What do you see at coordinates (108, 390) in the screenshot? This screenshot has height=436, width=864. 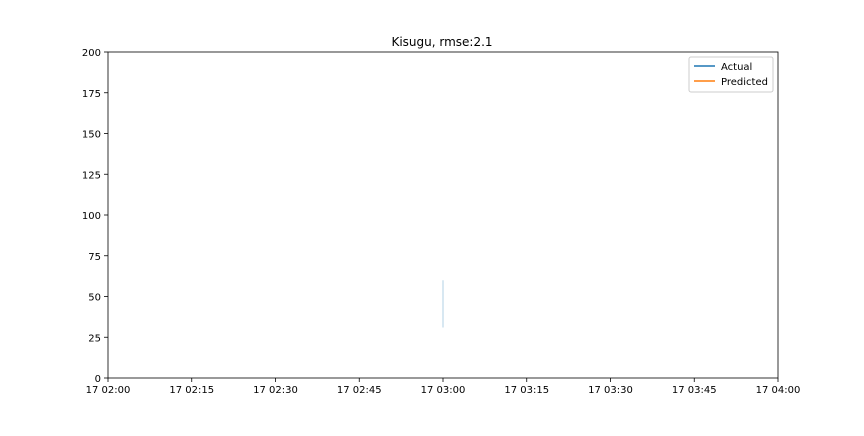 I see `x-tick-label: 17 02:00` at bounding box center [108, 390].